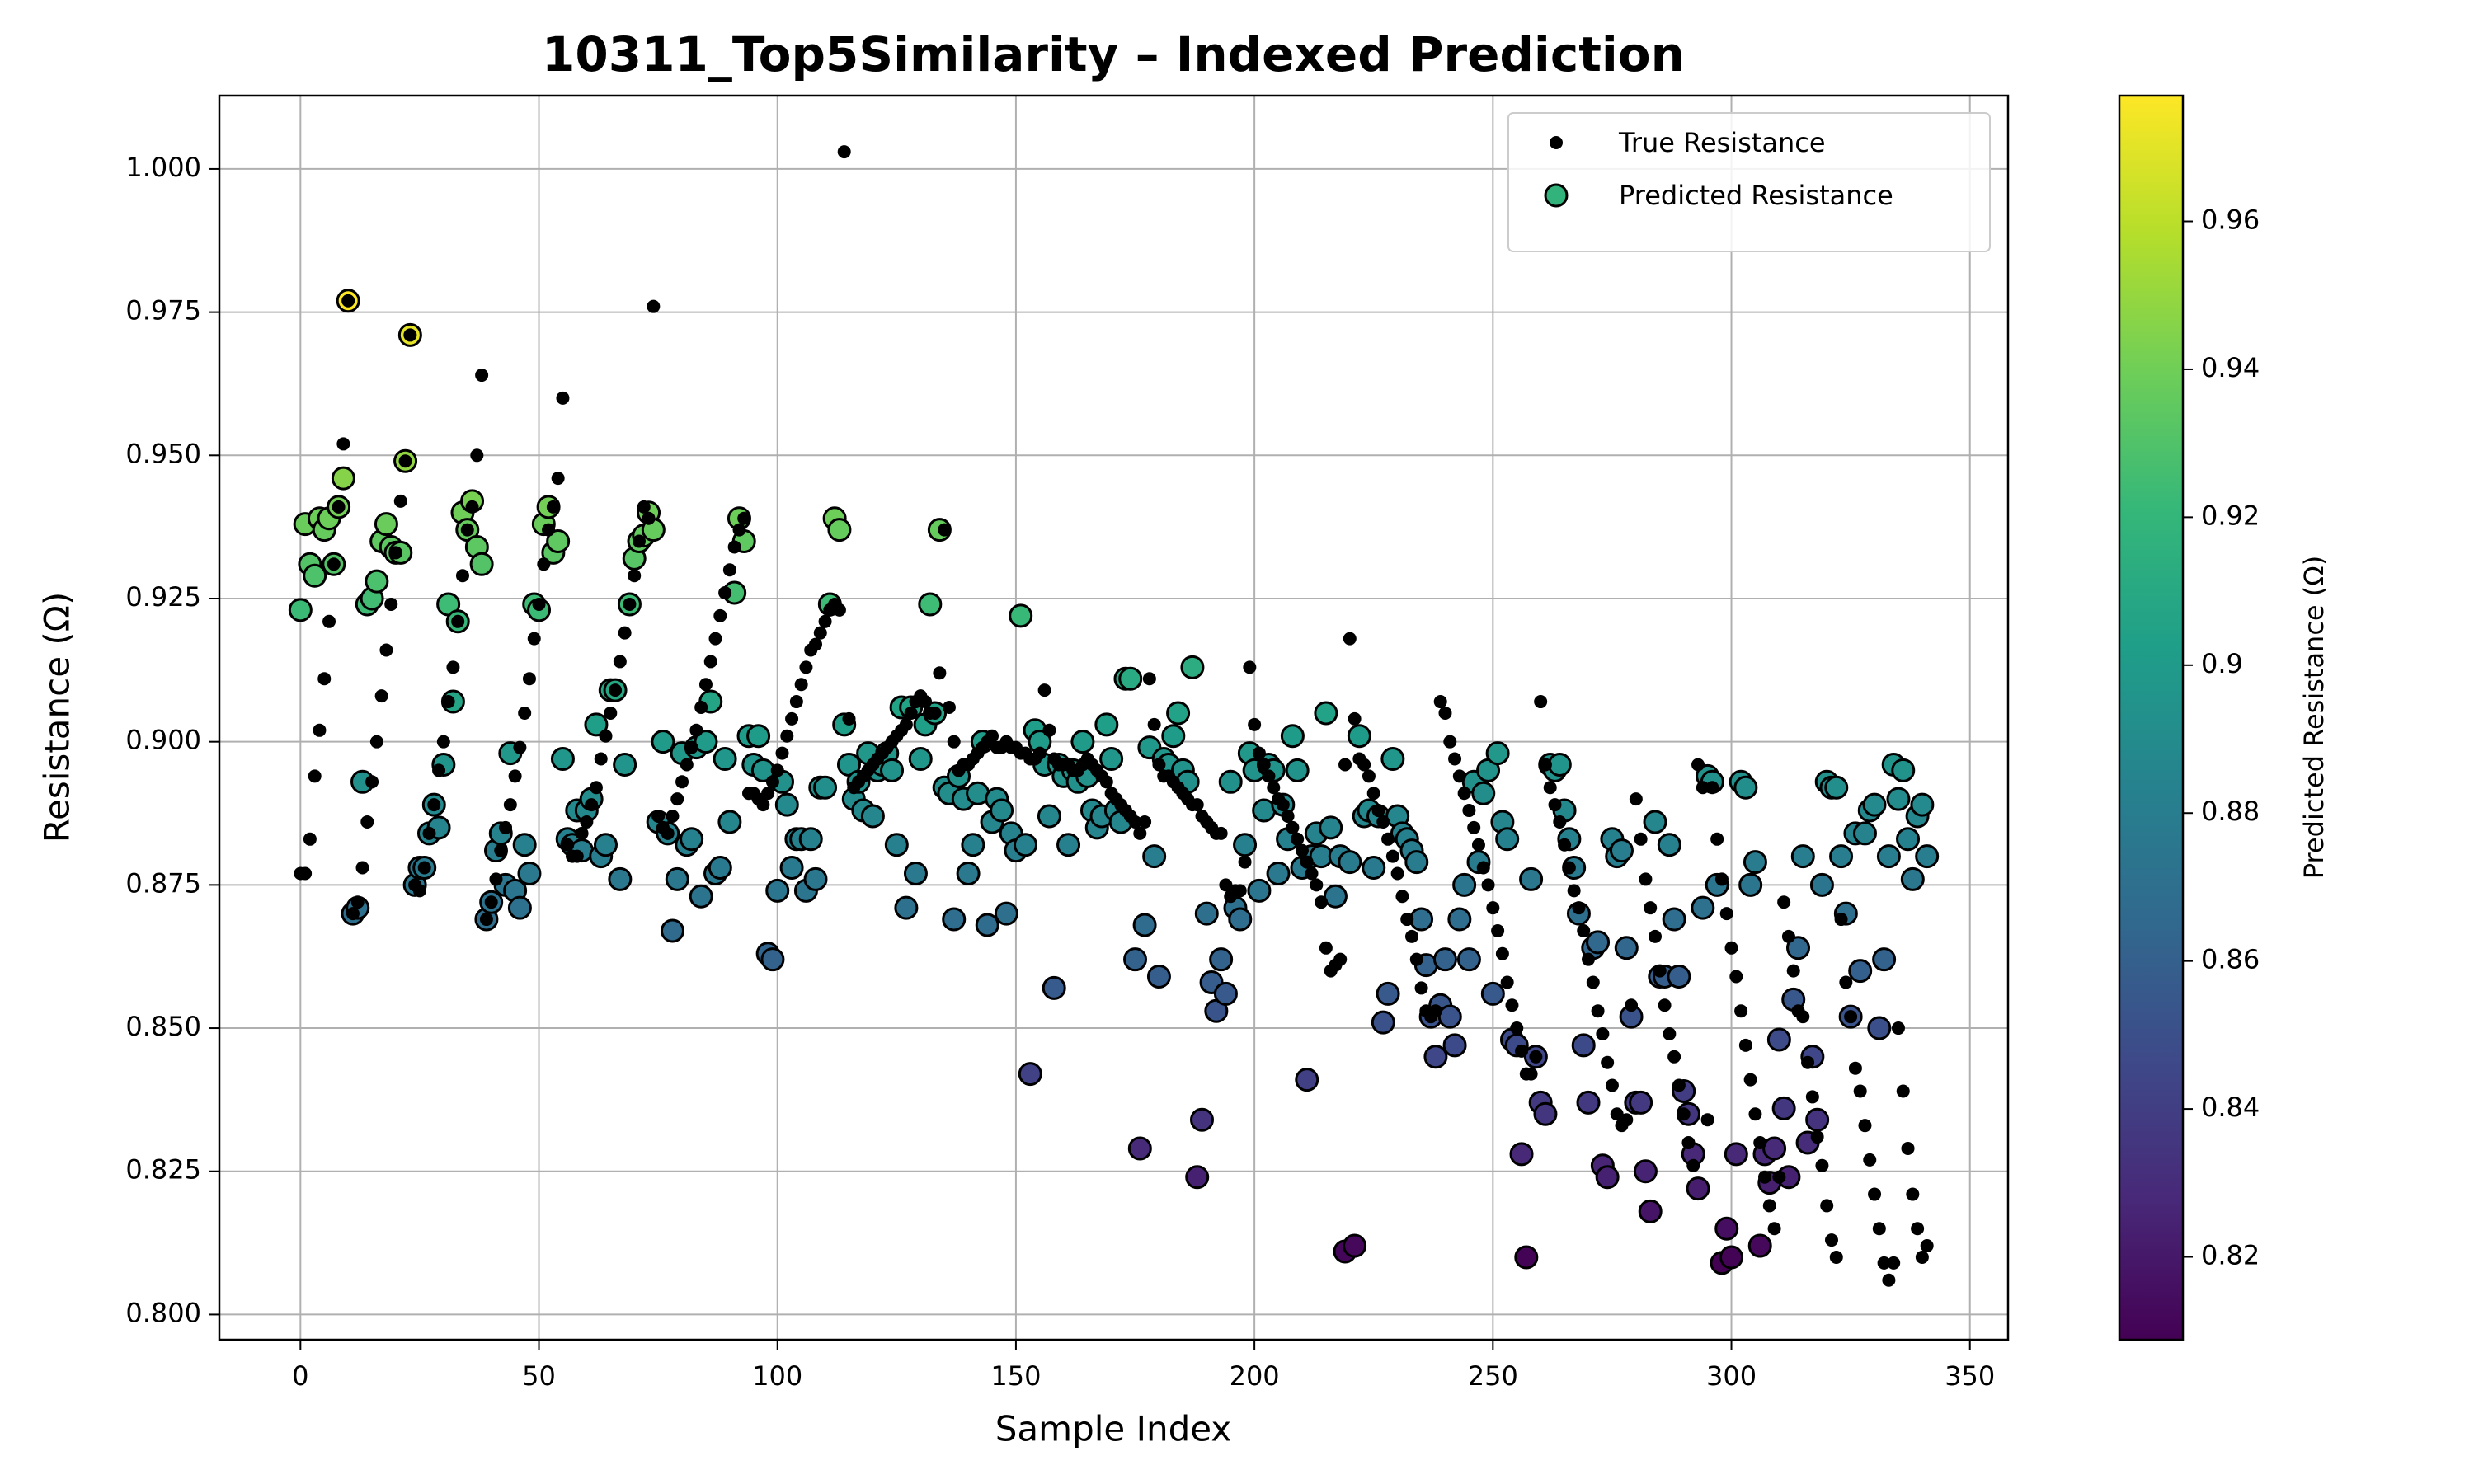 The width and height of the screenshot is (2474, 1484). What do you see at coordinates (2230, 960) in the screenshot?
I see `colorbar-tick-label: 0.86` at bounding box center [2230, 960].